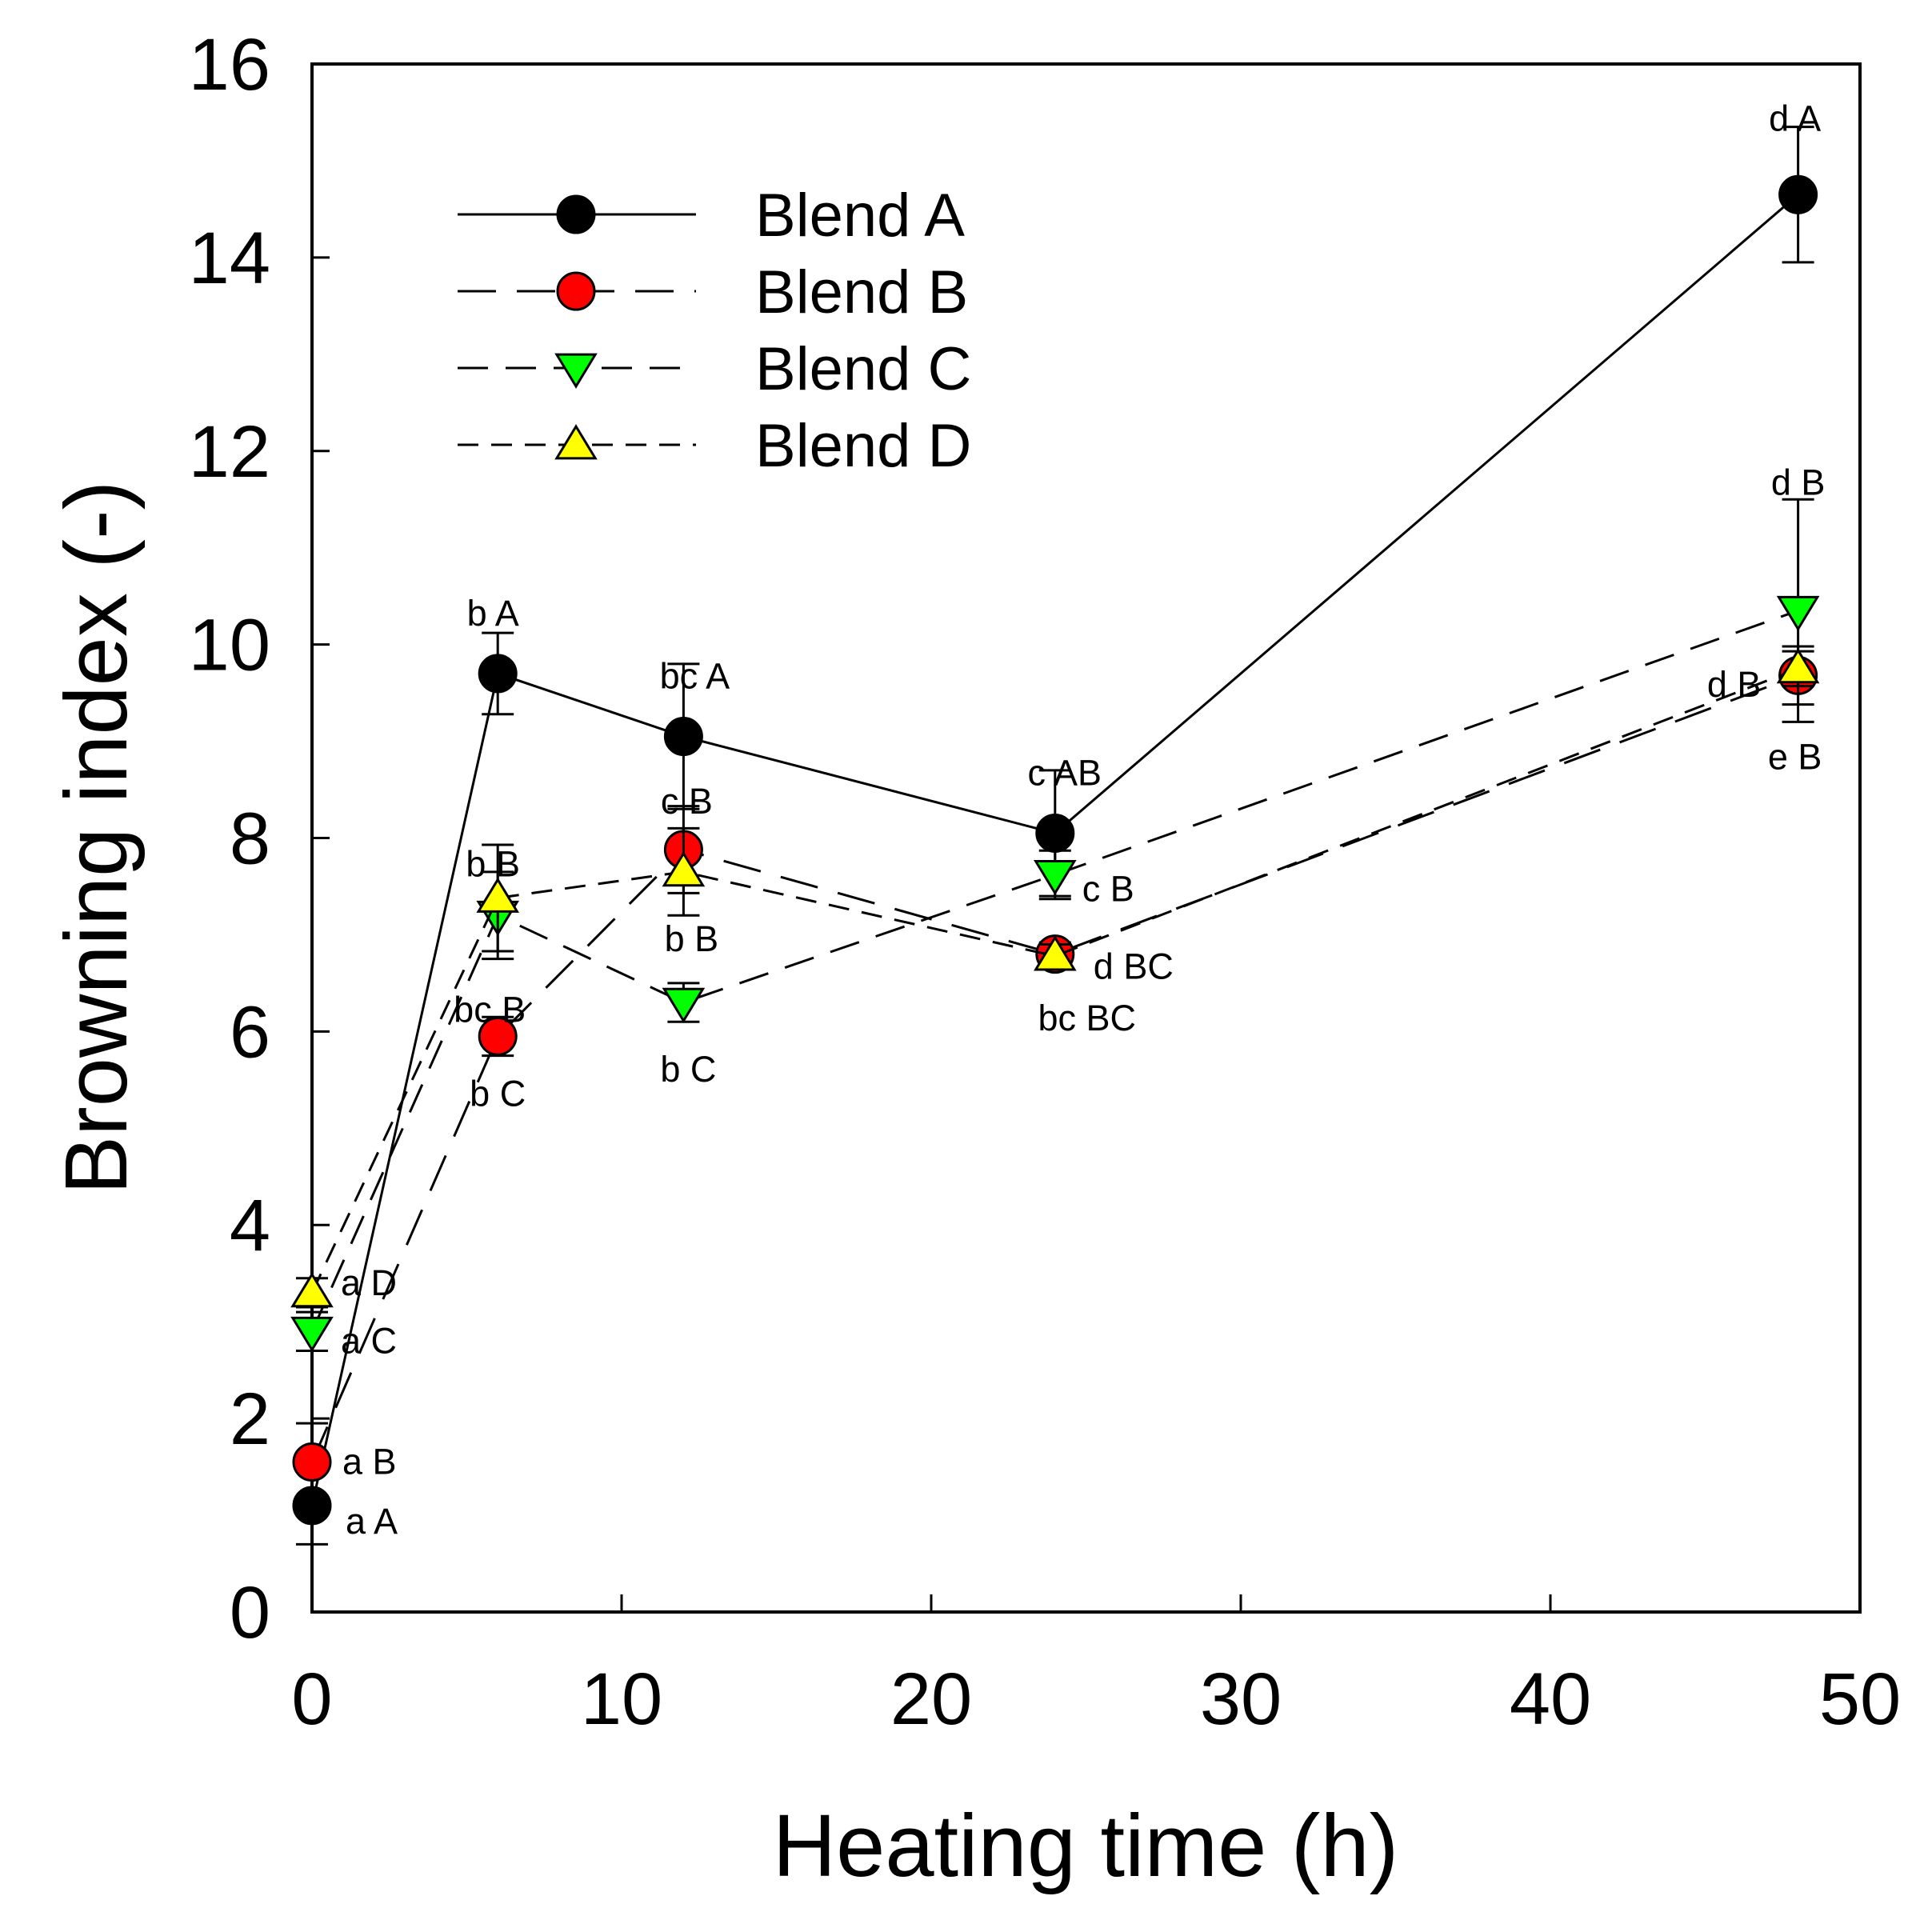 The height and width of the screenshot is (1912, 1932). What do you see at coordinates (250, 1225) in the screenshot?
I see `y-tick-label: 4` at bounding box center [250, 1225].